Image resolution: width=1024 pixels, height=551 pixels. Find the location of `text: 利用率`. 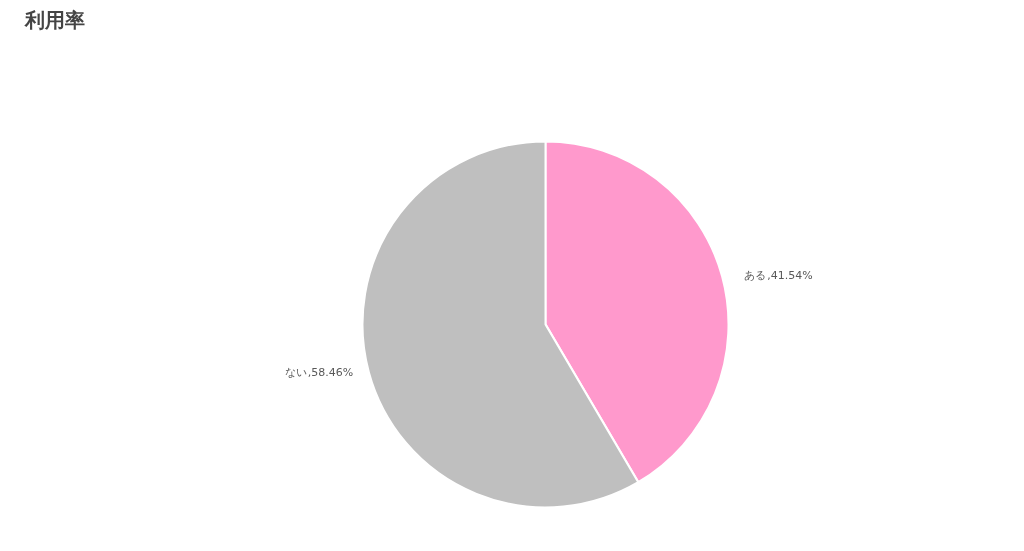

text: 利用率 is located at coordinates (54, 19).